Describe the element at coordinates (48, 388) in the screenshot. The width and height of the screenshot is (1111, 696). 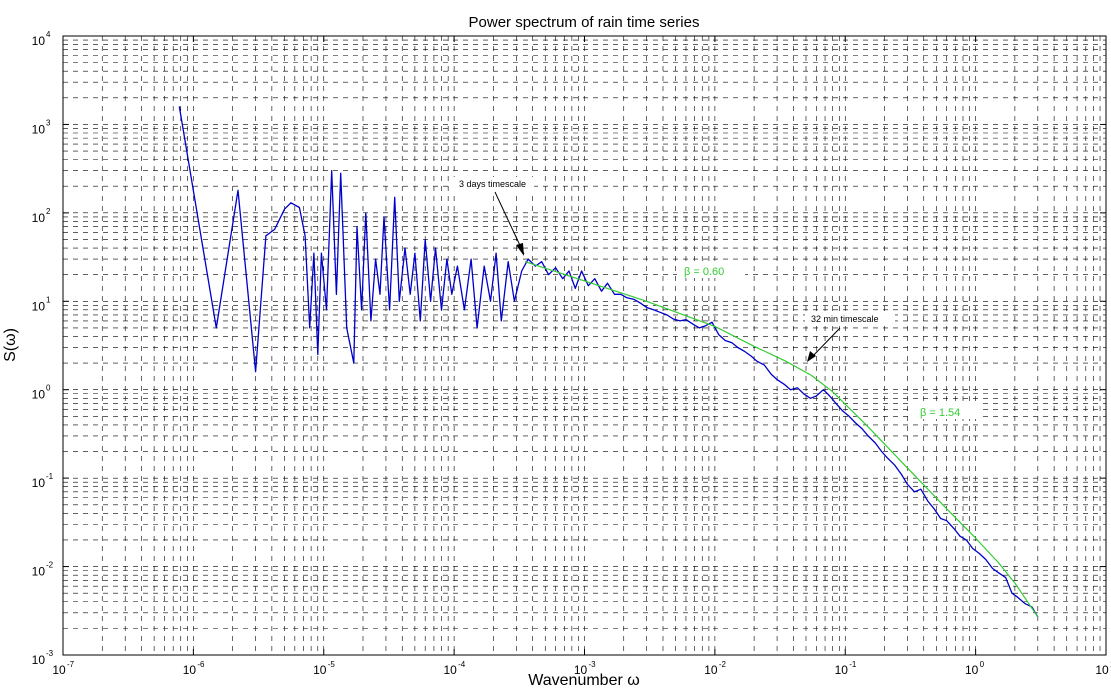
I see `y-tick-label-exponent: 0` at that location.